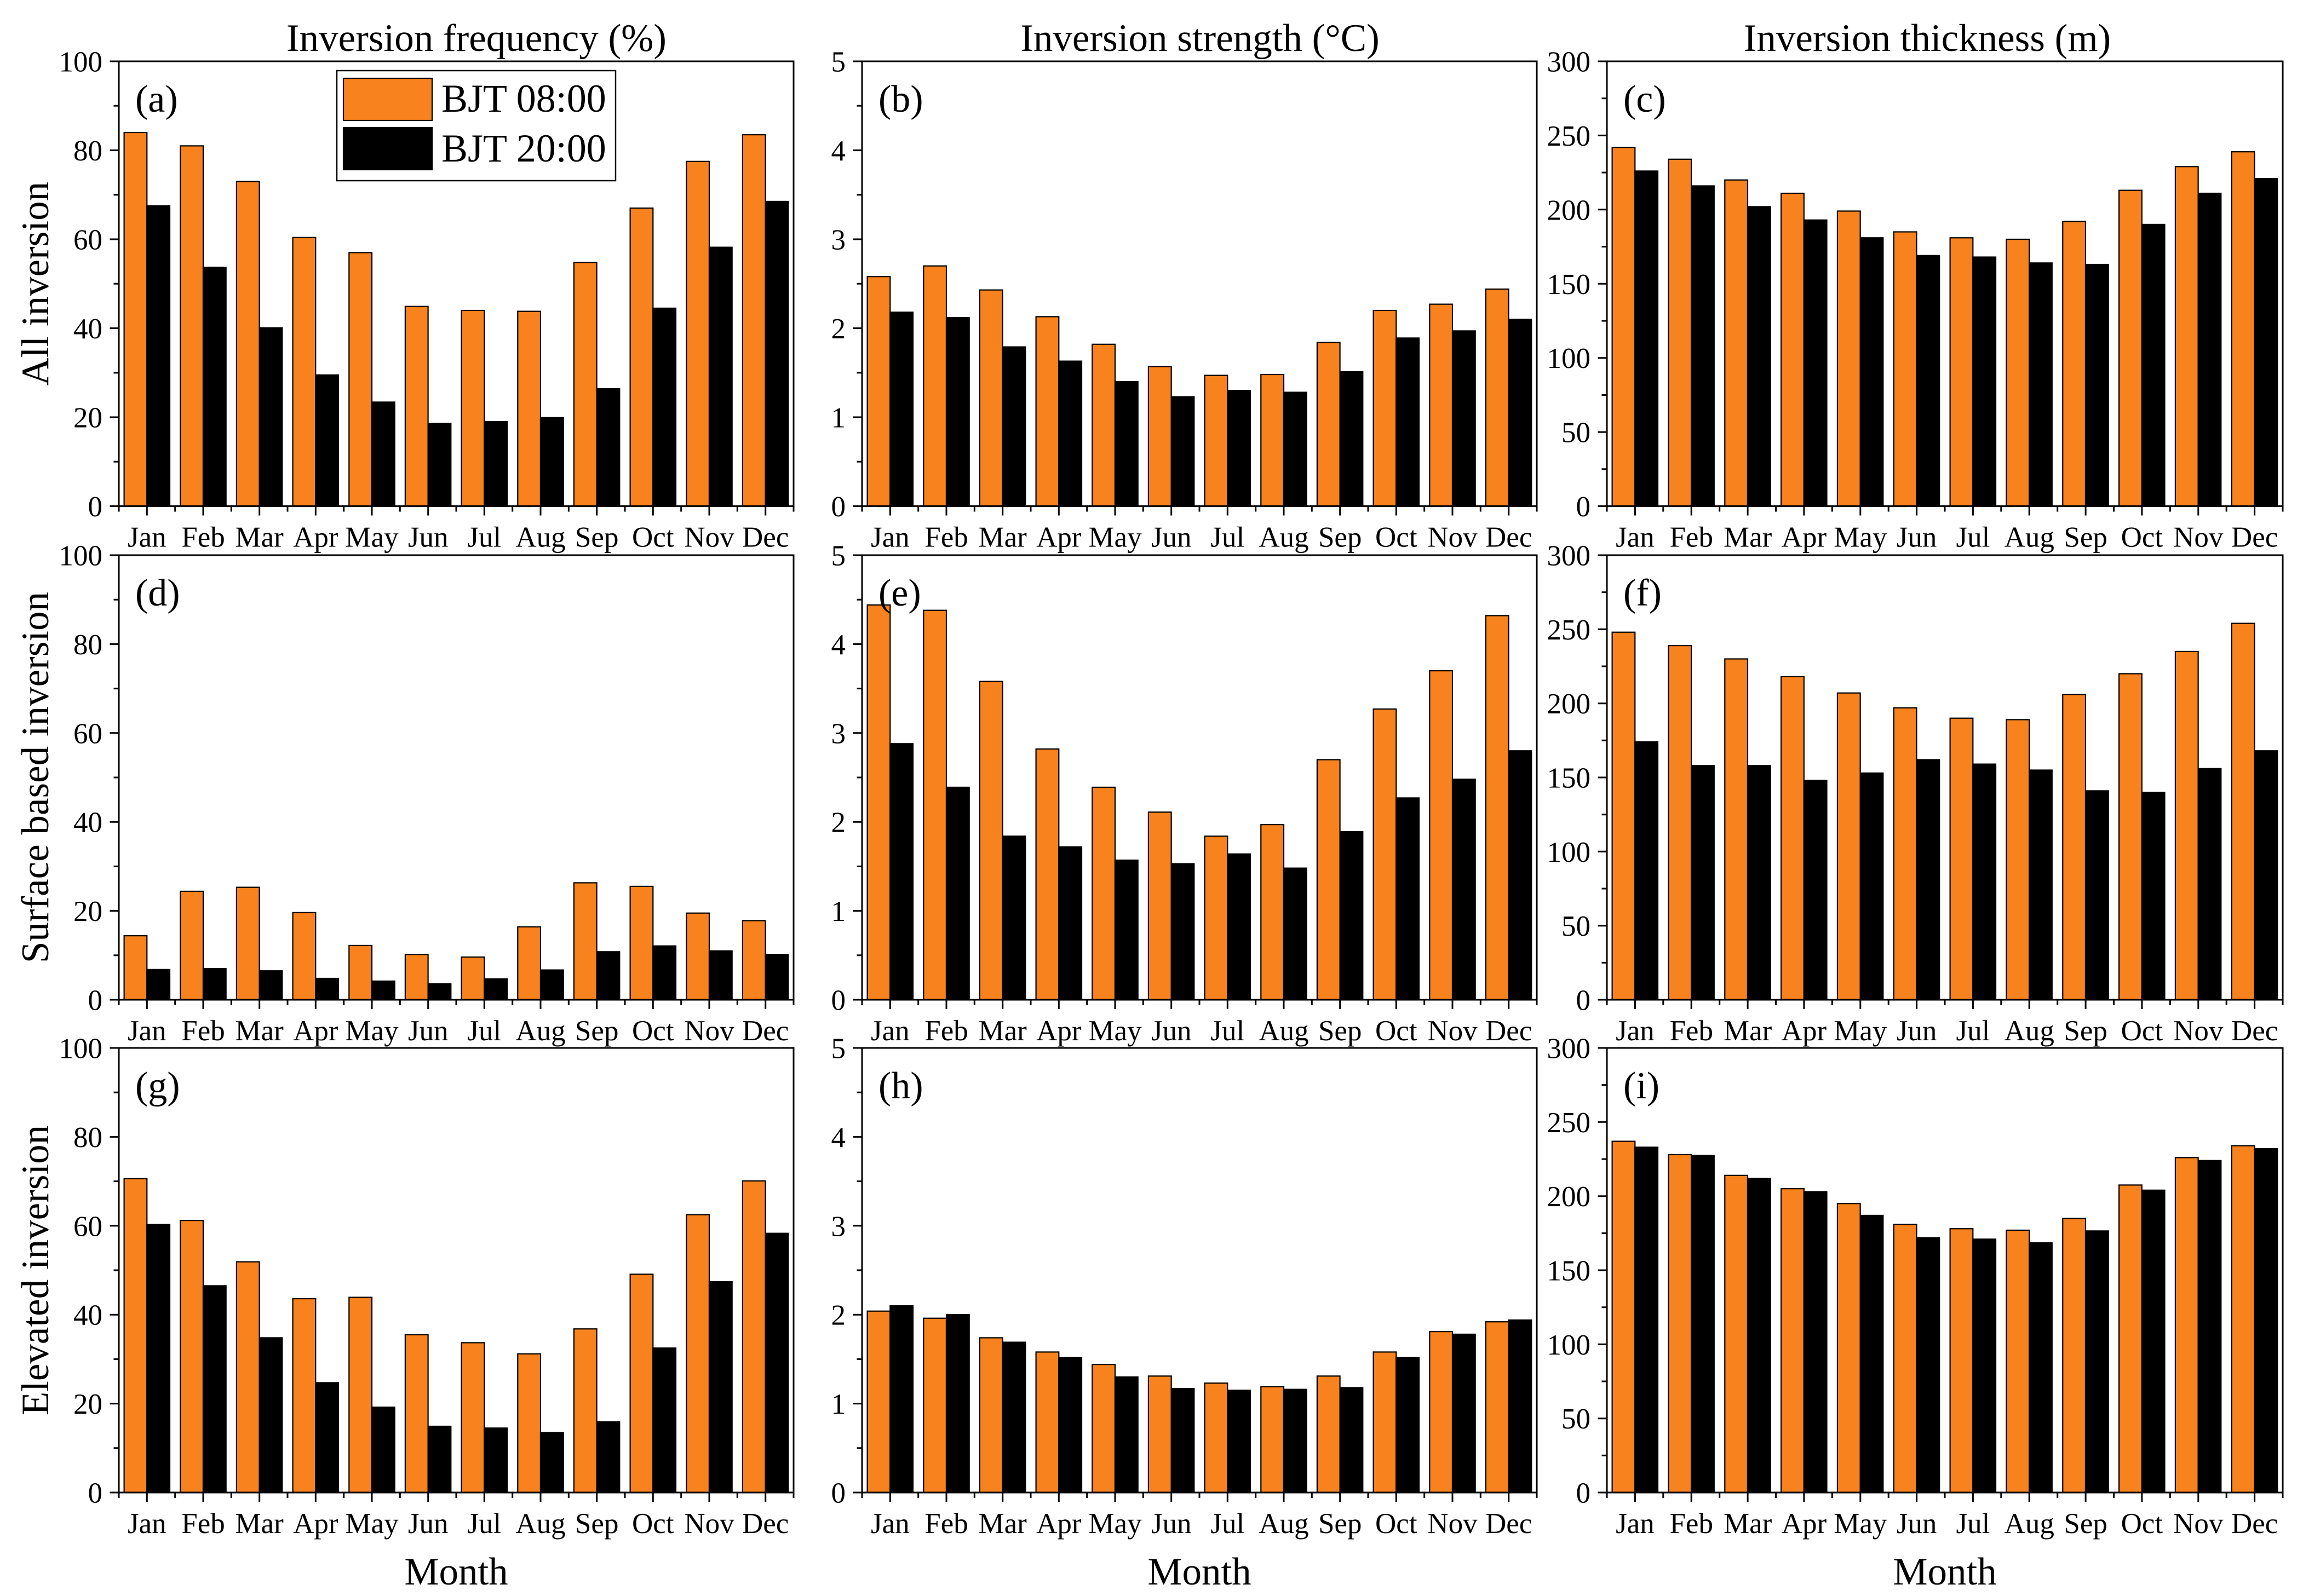 The image size is (2303, 1596). What do you see at coordinates (157, 1086) in the screenshot?
I see `svg-text: (g)` at bounding box center [157, 1086].